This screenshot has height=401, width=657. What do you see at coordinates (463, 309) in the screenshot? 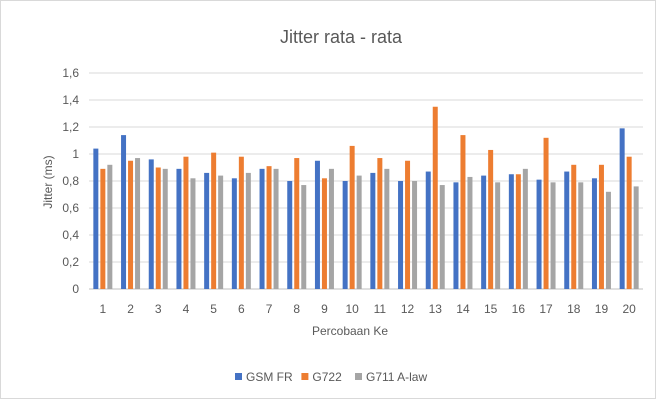
I see `x-tick-label: 14` at bounding box center [463, 309].